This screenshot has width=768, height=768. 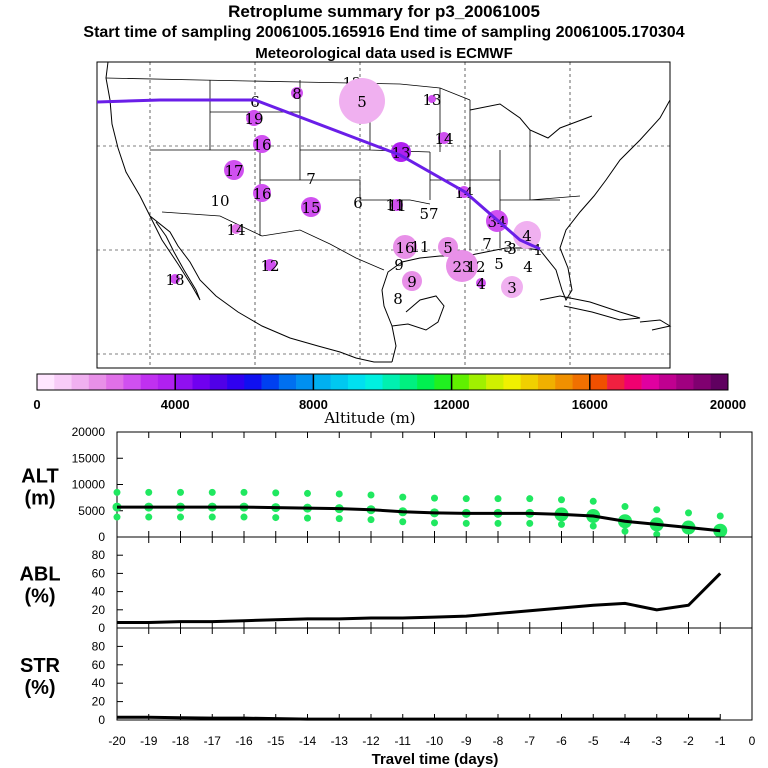 I want to click on plume-day-label: 57, so click(x=428, y=214).